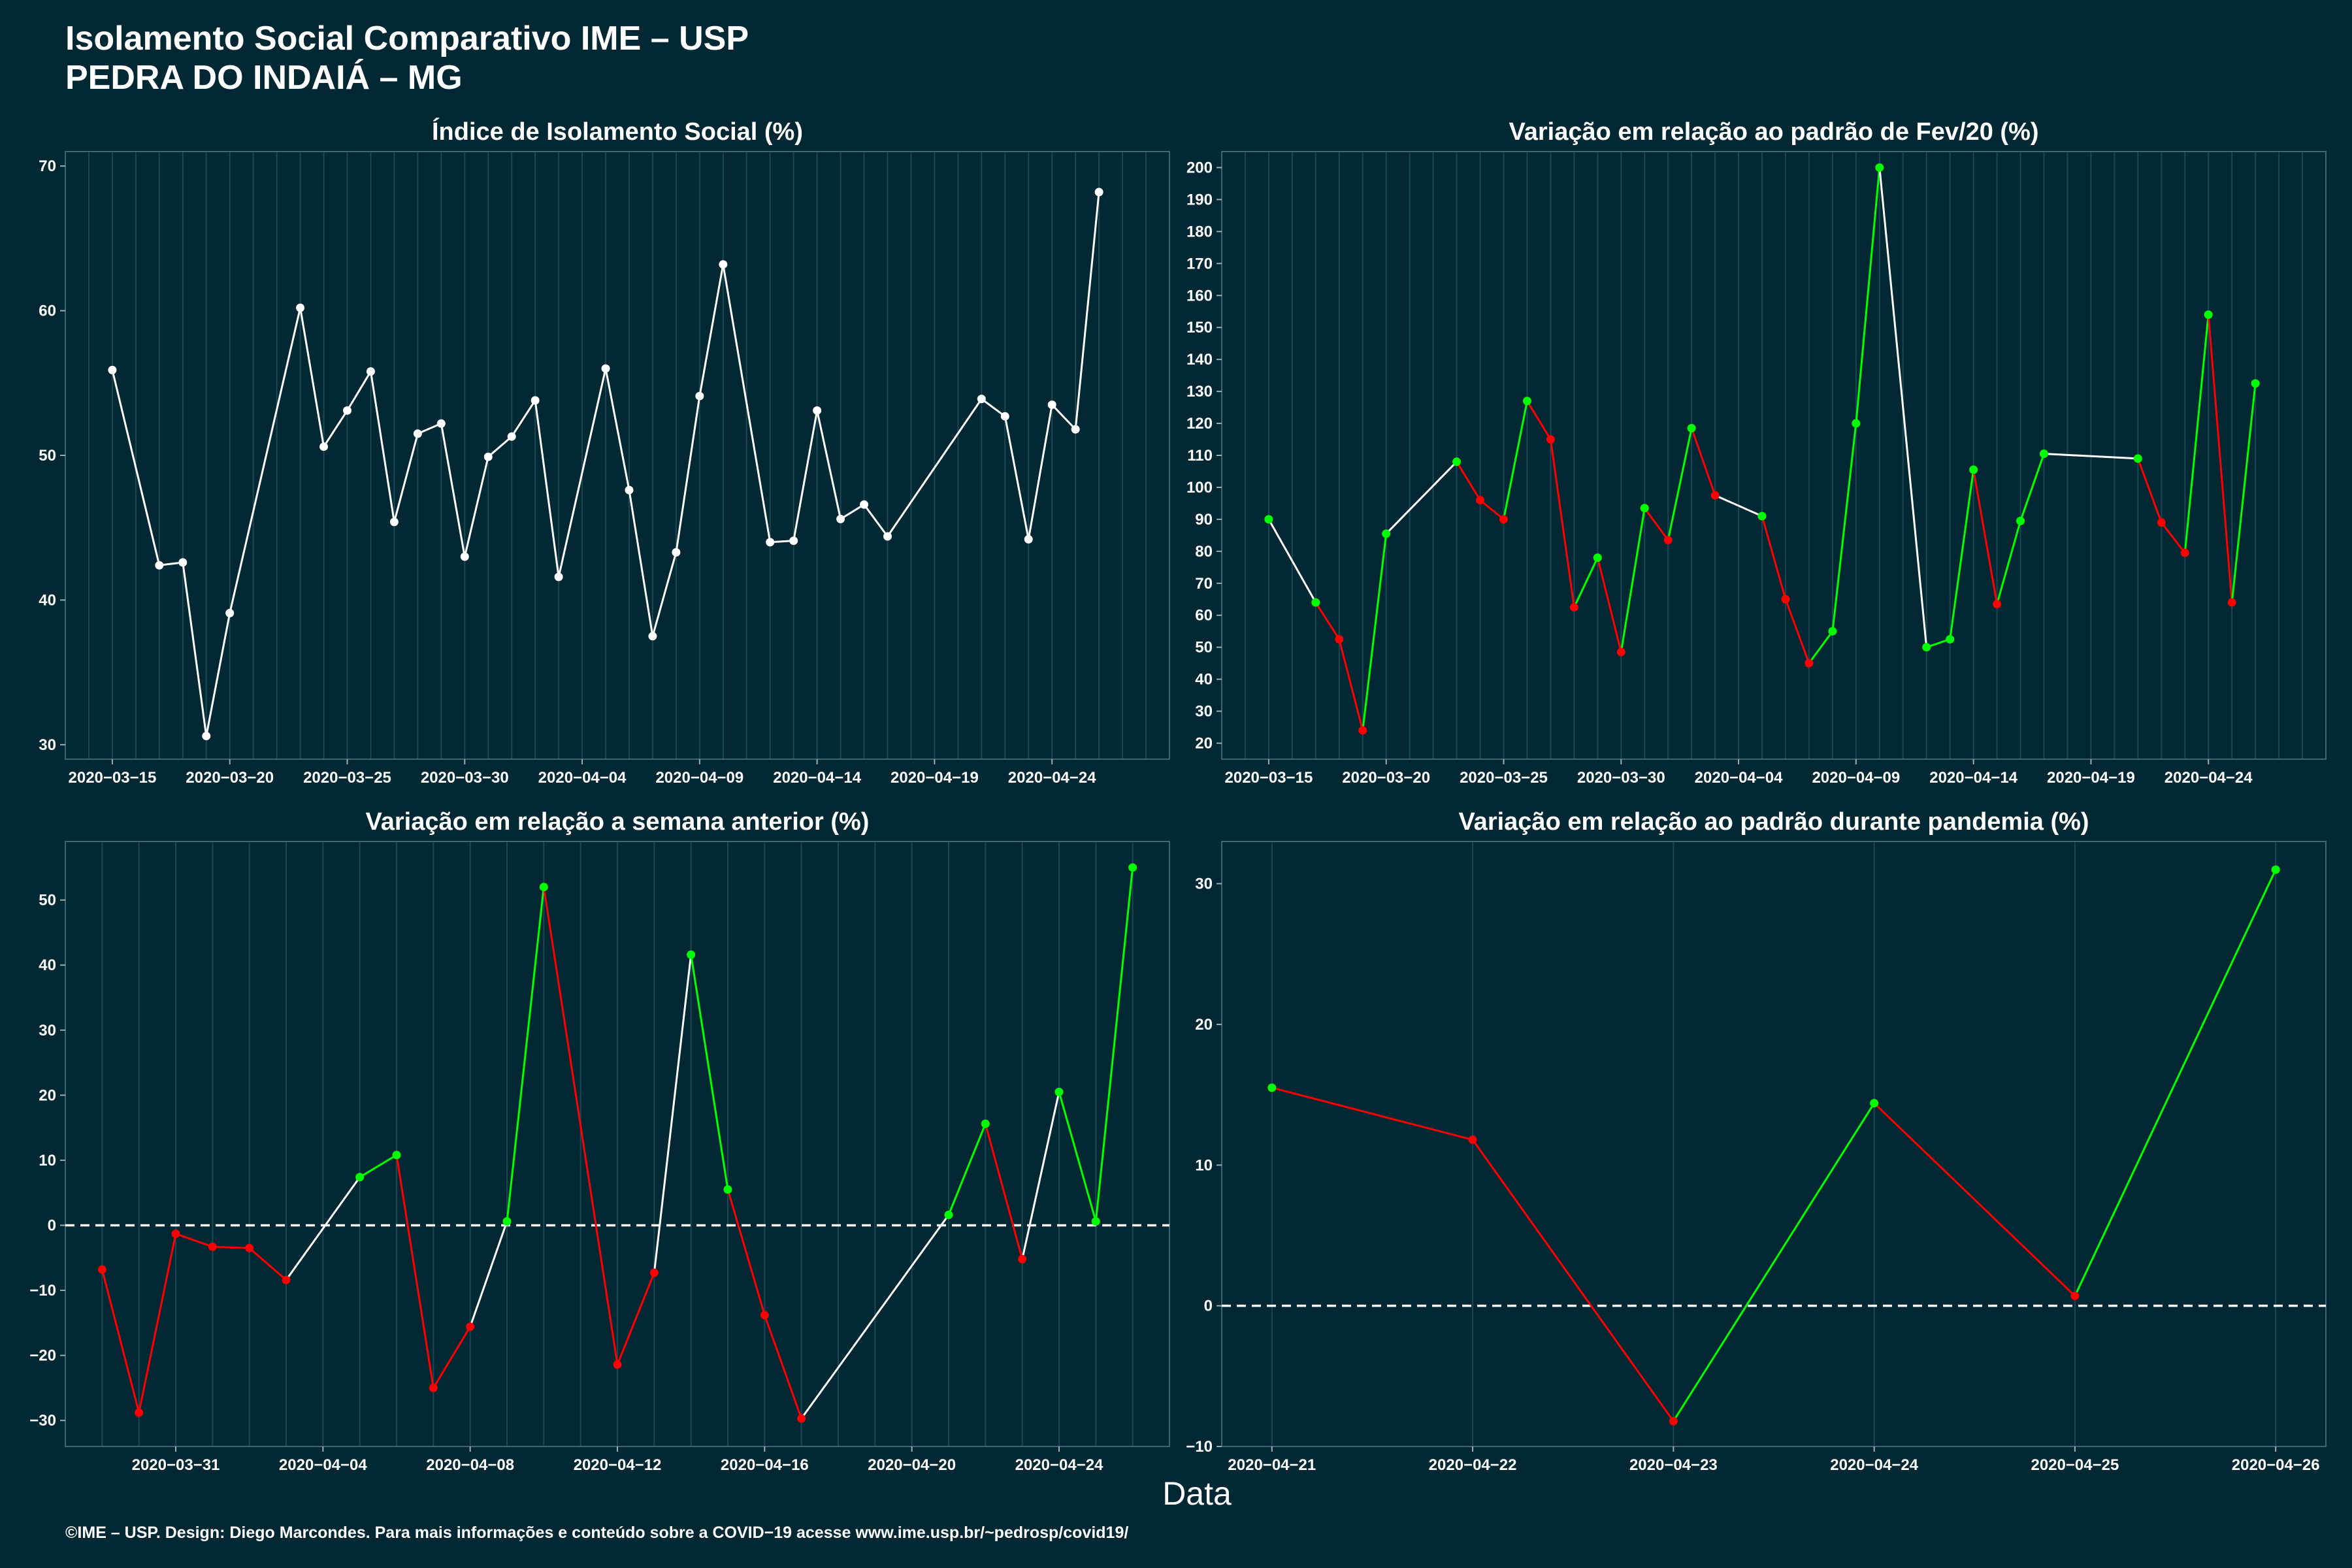 The height and width of the screenshot is (1568, 2352). Describe the element at coordinates (1199, 359) in the screenshot. I see `y-tick-label: 140` at that location.